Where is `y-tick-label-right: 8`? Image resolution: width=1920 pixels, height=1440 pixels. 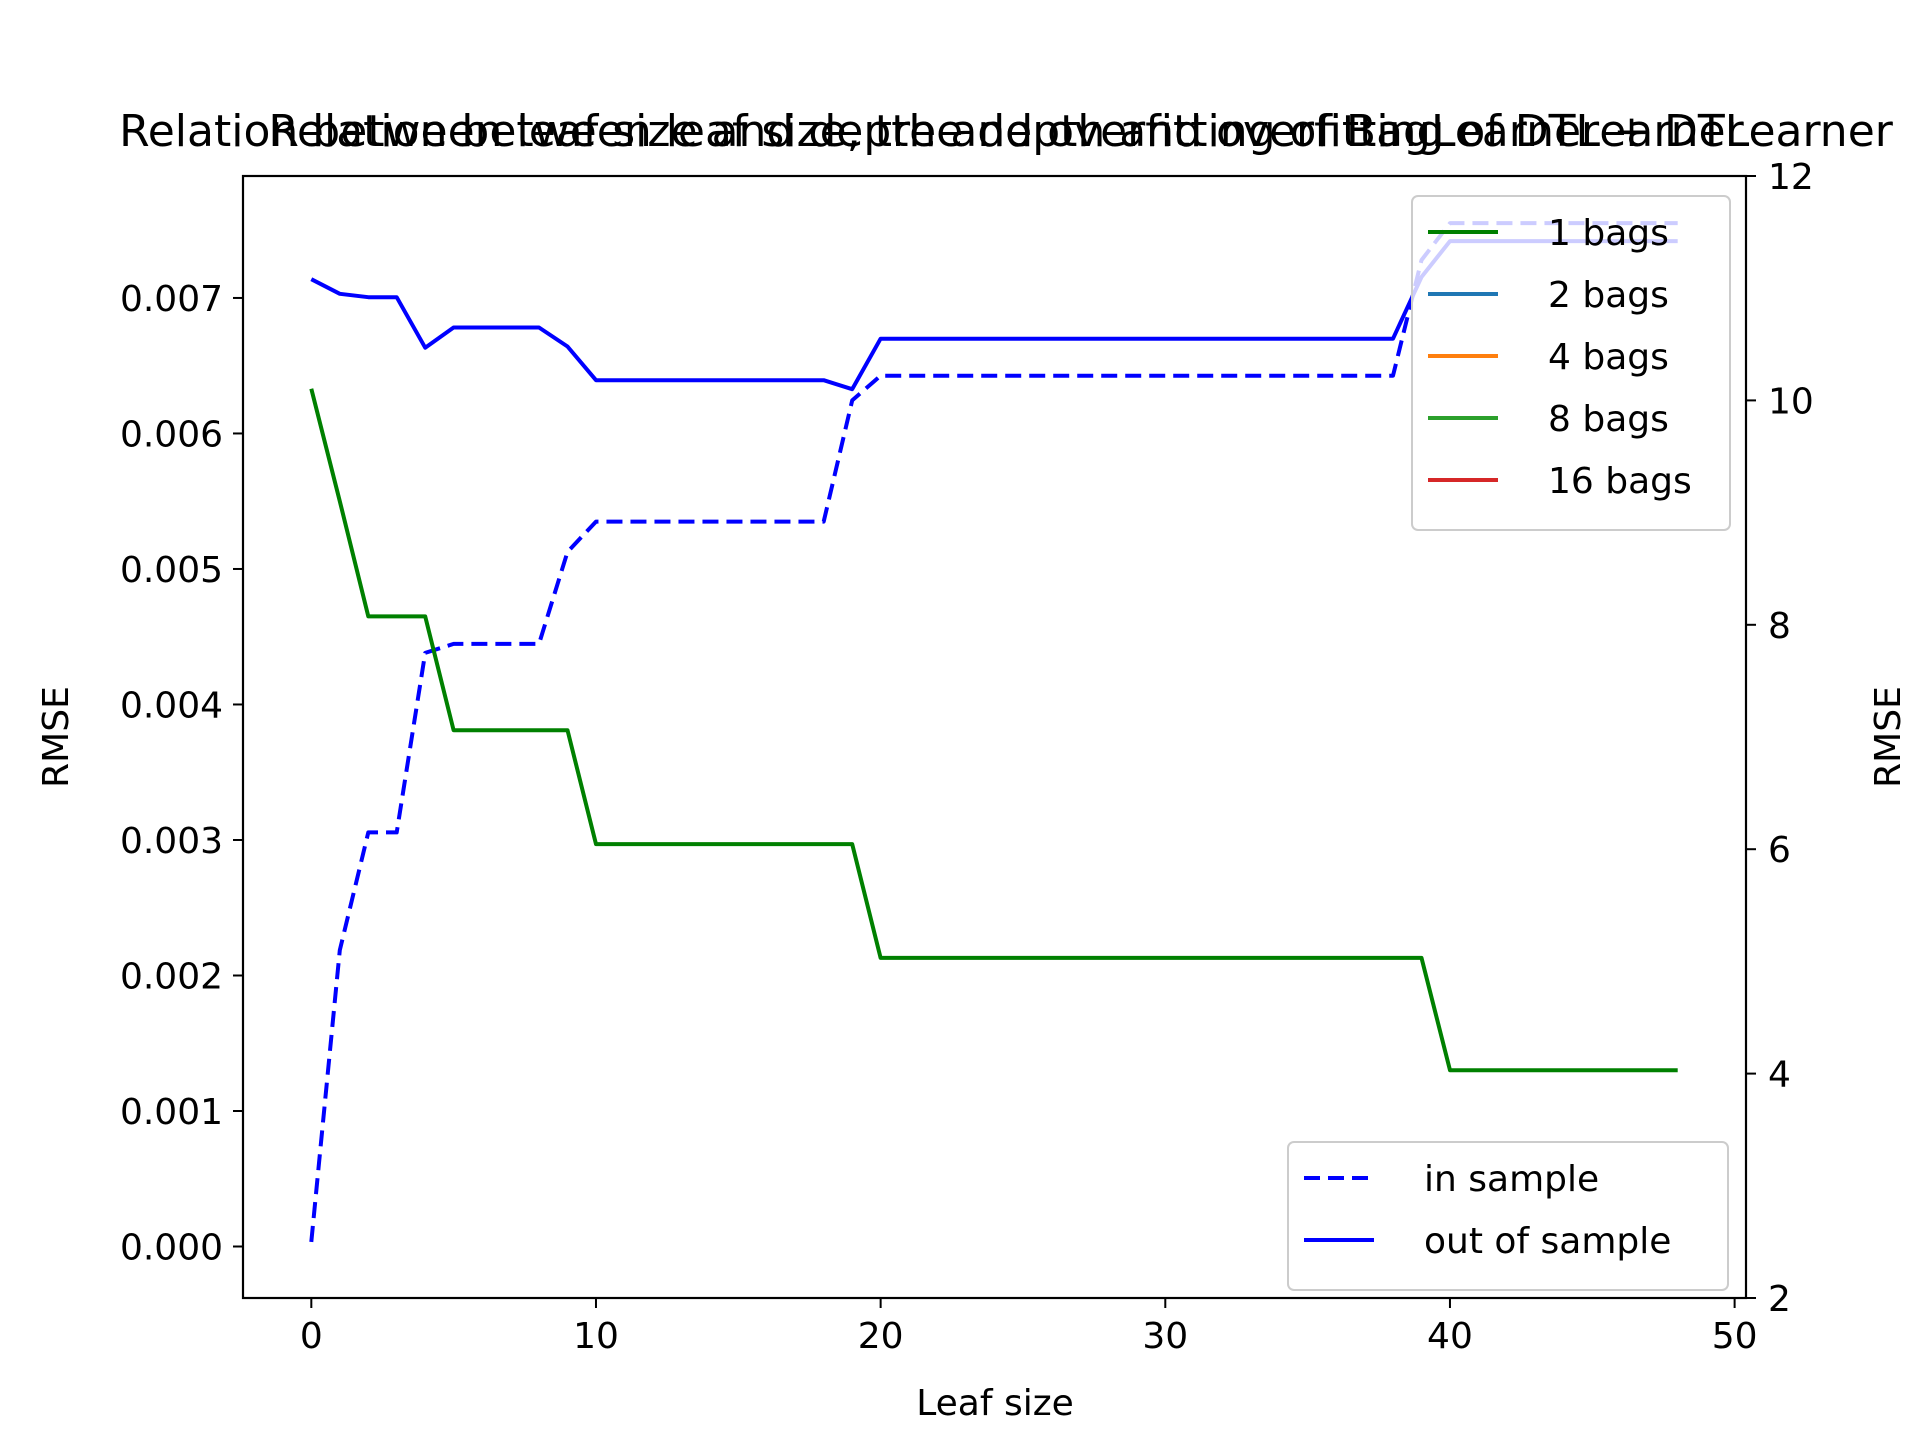
y-tick-label-right: 8 is located at coordinates (1779, 626).